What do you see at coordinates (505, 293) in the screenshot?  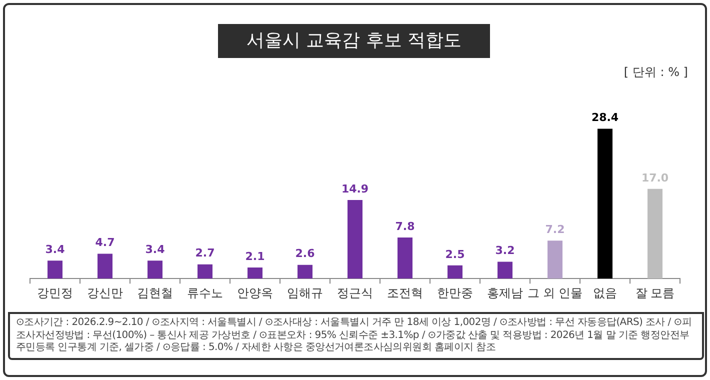 I see `x-tick-label: 홍제남` at bounding box center [505, 293].